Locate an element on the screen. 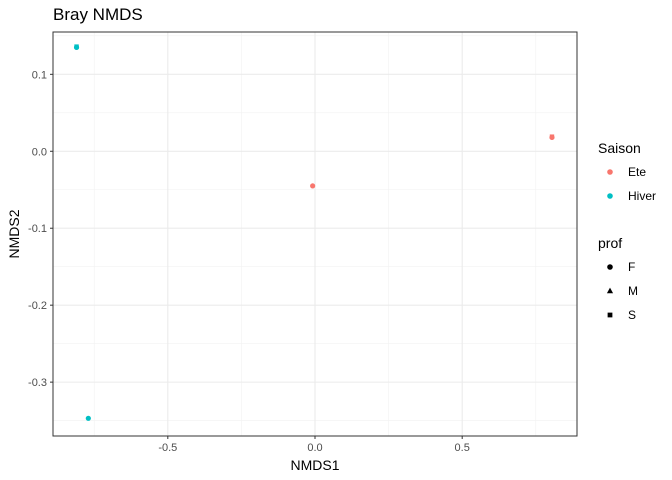  y-tick-label: 0.1 is located at coordinates (39, 75).